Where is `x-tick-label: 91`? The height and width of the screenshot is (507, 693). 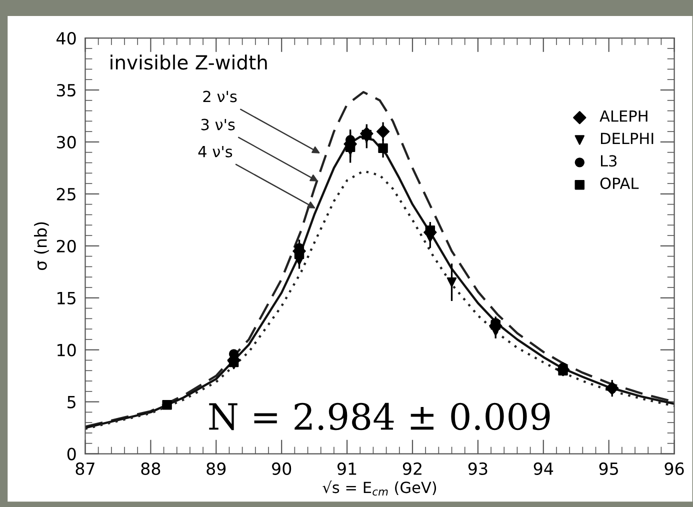
x-tick-label: 91 is located at coordinates (346, 468).